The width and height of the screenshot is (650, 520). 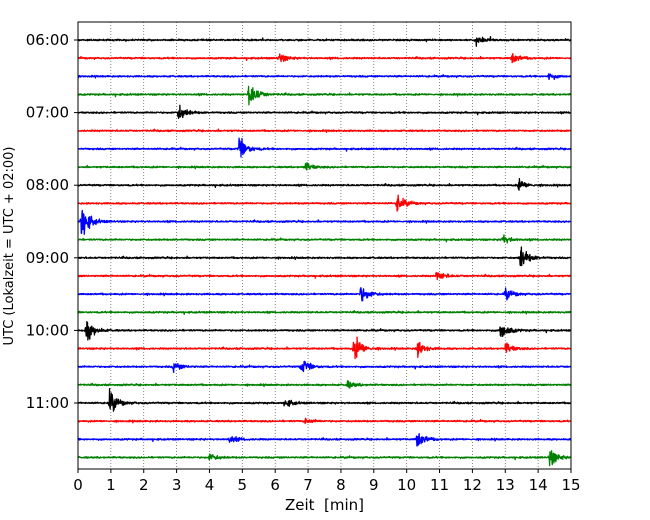 I want to click on x-tick-label: 12, so click(x=472, y=485).